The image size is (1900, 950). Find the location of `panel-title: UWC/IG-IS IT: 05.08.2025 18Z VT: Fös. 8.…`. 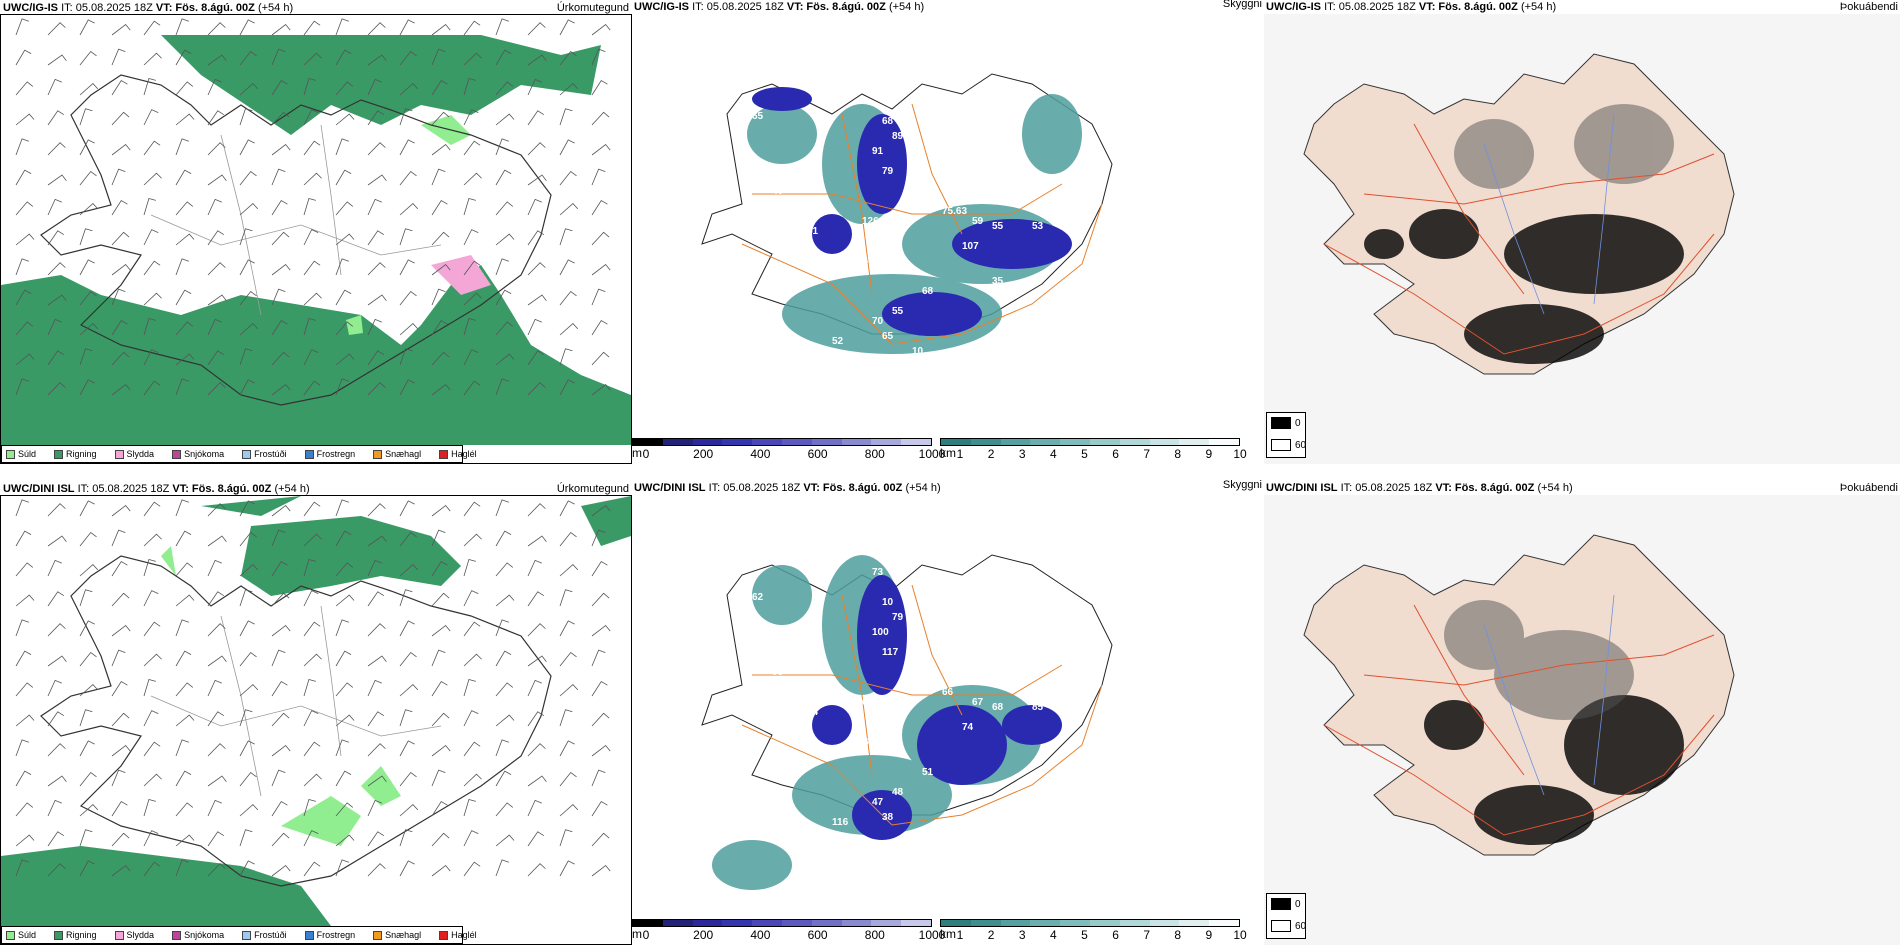

panel-title: UWC/IG-IS IT: 05.08.2025 18Z VT: Fös. 8.… is located at coordinates (148, 8).